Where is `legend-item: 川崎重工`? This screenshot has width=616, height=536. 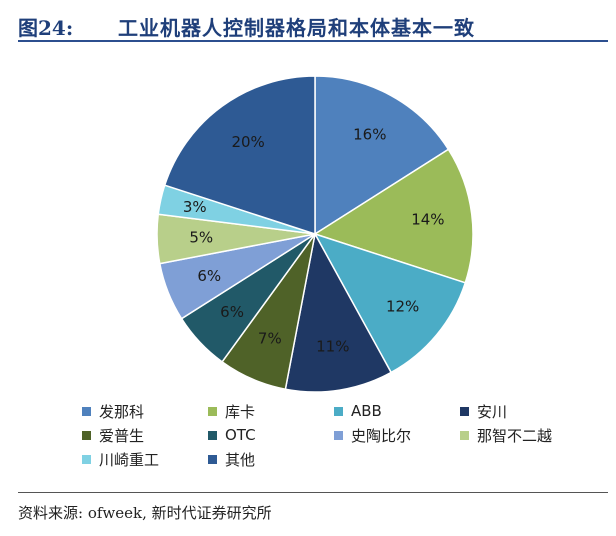
legend-item: 川崎重工 is located at coordinates (120, 459).